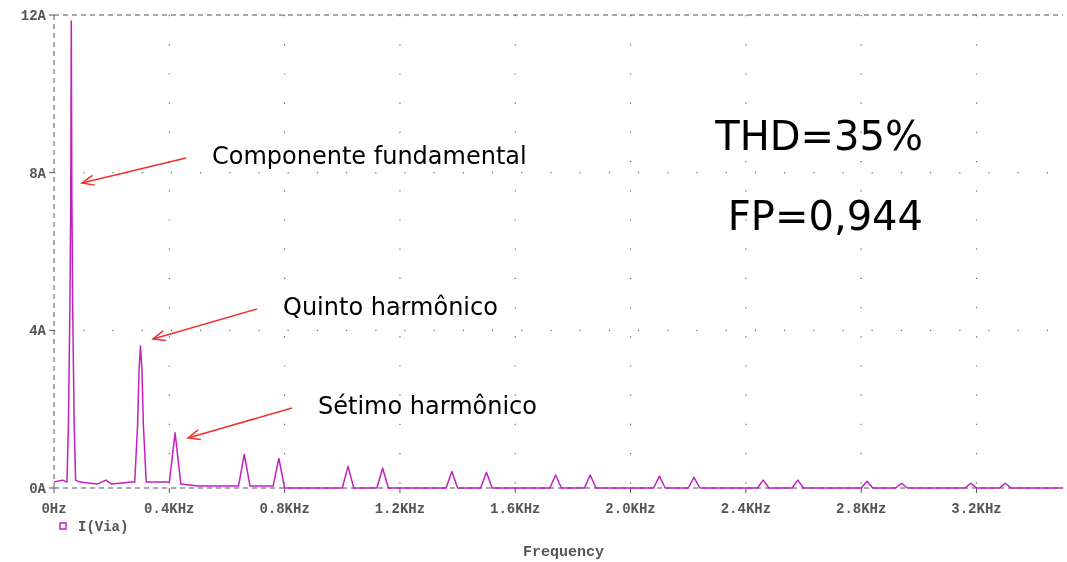  I want to click on x-tick-label: 2.4KHz, so click(746, 509).